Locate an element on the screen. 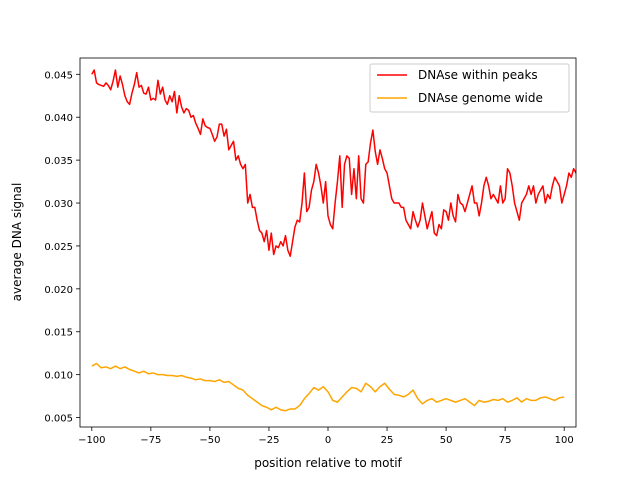 The image size is (640, 480). legend-label-peaks: DNAse within peaks is located at coordinates (478, 75).